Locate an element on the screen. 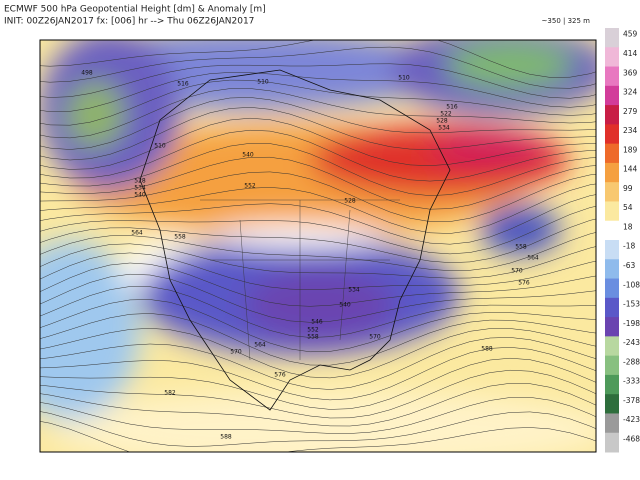  colorbar-label: 189 is located at coordinates (630, 149).